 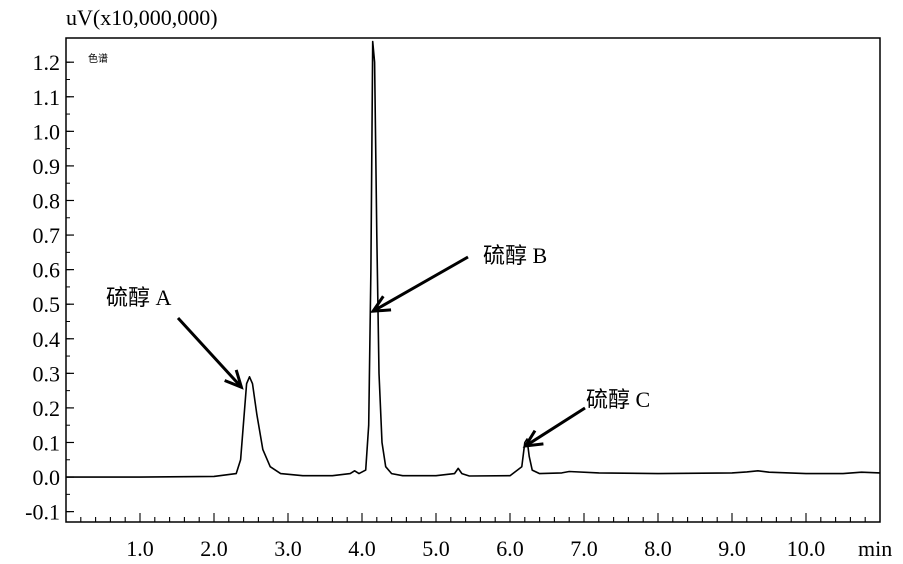 I want to click on y-tick-label: 0.8, so click(x=47, y=200).